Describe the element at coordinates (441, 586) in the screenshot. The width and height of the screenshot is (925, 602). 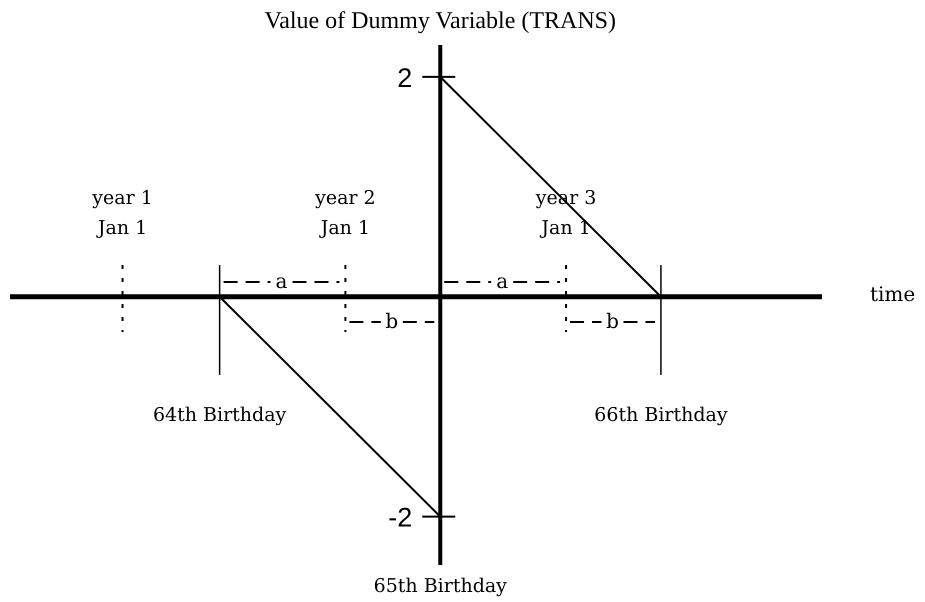
I see `text: 65th Birthday` at that location.